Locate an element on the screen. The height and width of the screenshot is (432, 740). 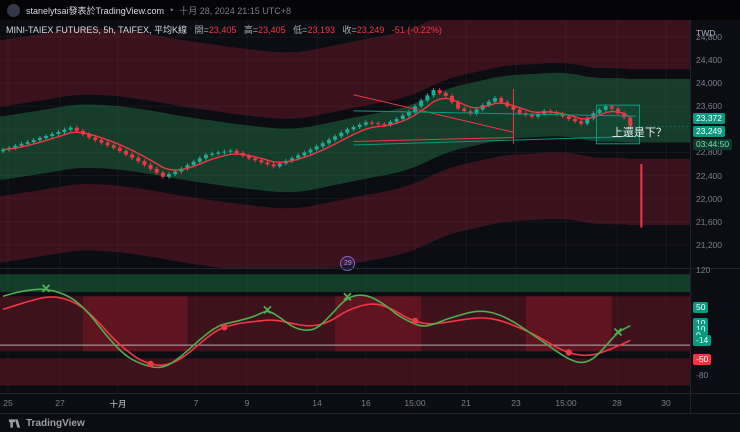
user-avatar is located at coordinates (13, 10).